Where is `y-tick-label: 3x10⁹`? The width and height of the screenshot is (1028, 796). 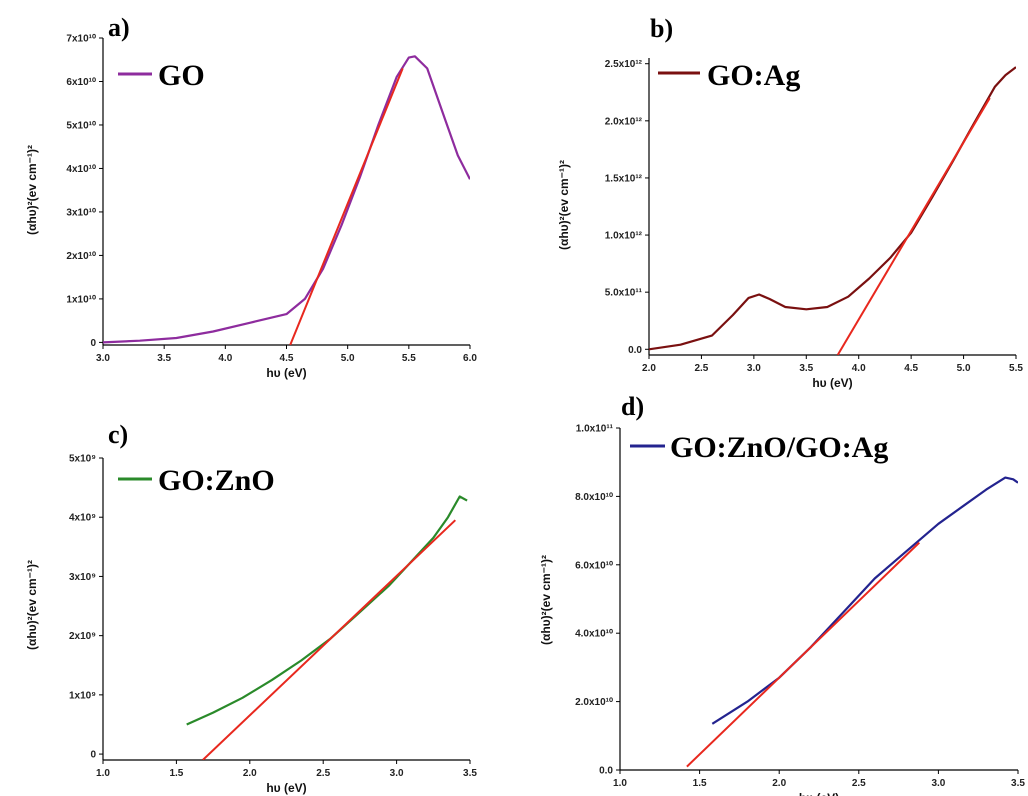
y-tick-label: 3x10⁹ is located at coordinates (82, 577).